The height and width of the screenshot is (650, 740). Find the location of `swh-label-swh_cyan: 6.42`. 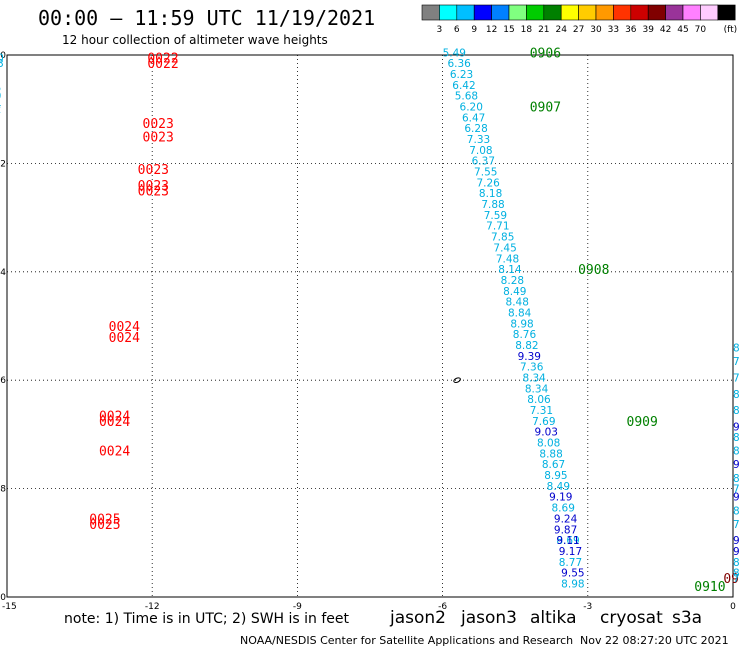

swh-label-swh_cyan: 6.42 is located at coordinates (463, 86).